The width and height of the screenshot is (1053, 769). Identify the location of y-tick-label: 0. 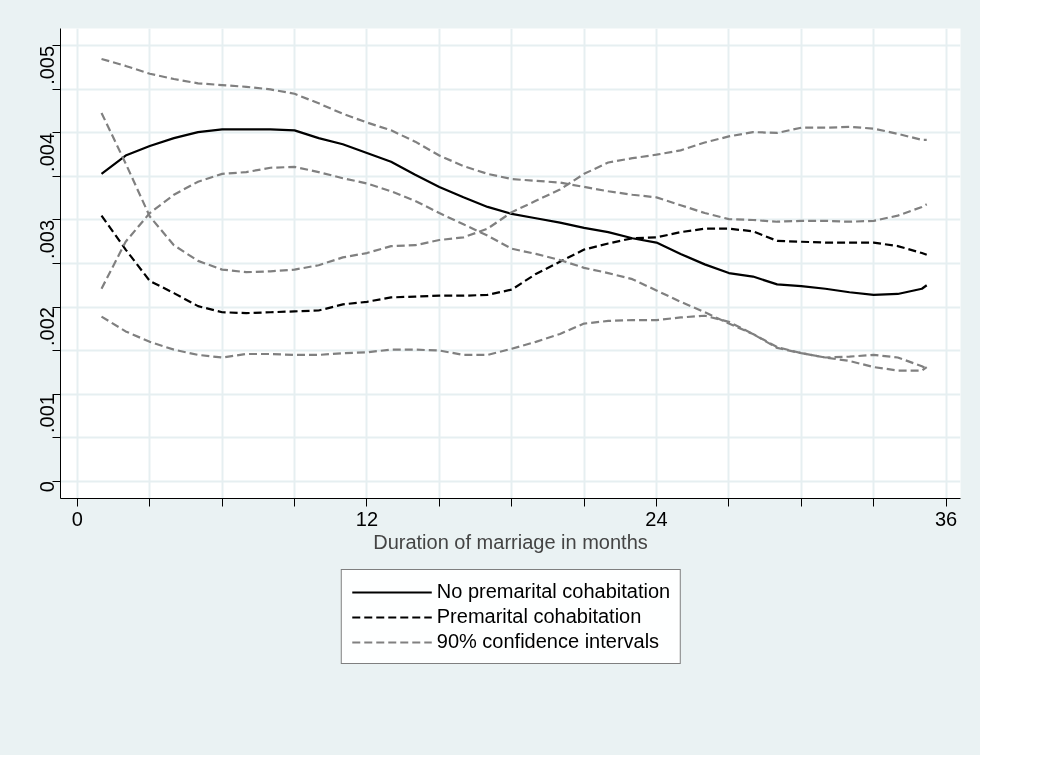
(47, 487).